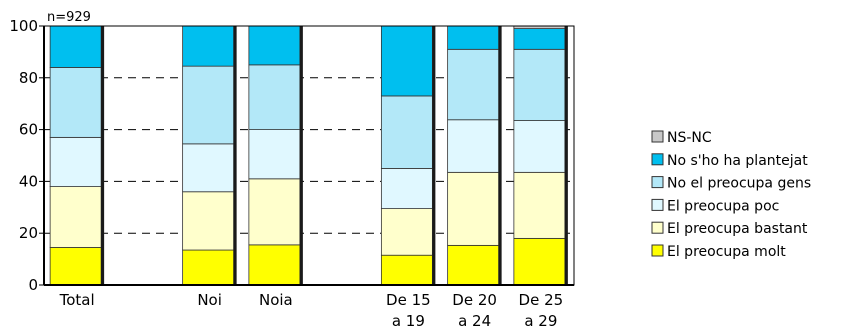 Image resolution: width=852 pixels, height=329 pixels. What do you see at coordinates (474, 320) in the screenshot?
I see `category-label: a 24` at bounding box center [474, 320].